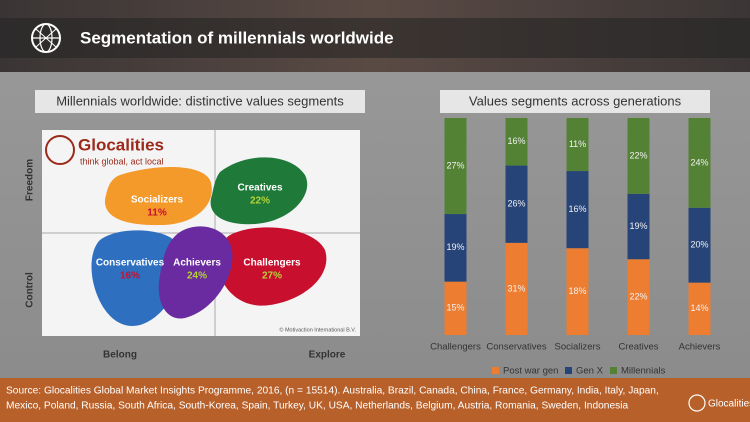  I want to click on legend-label: Gen X, so click(590, 371).